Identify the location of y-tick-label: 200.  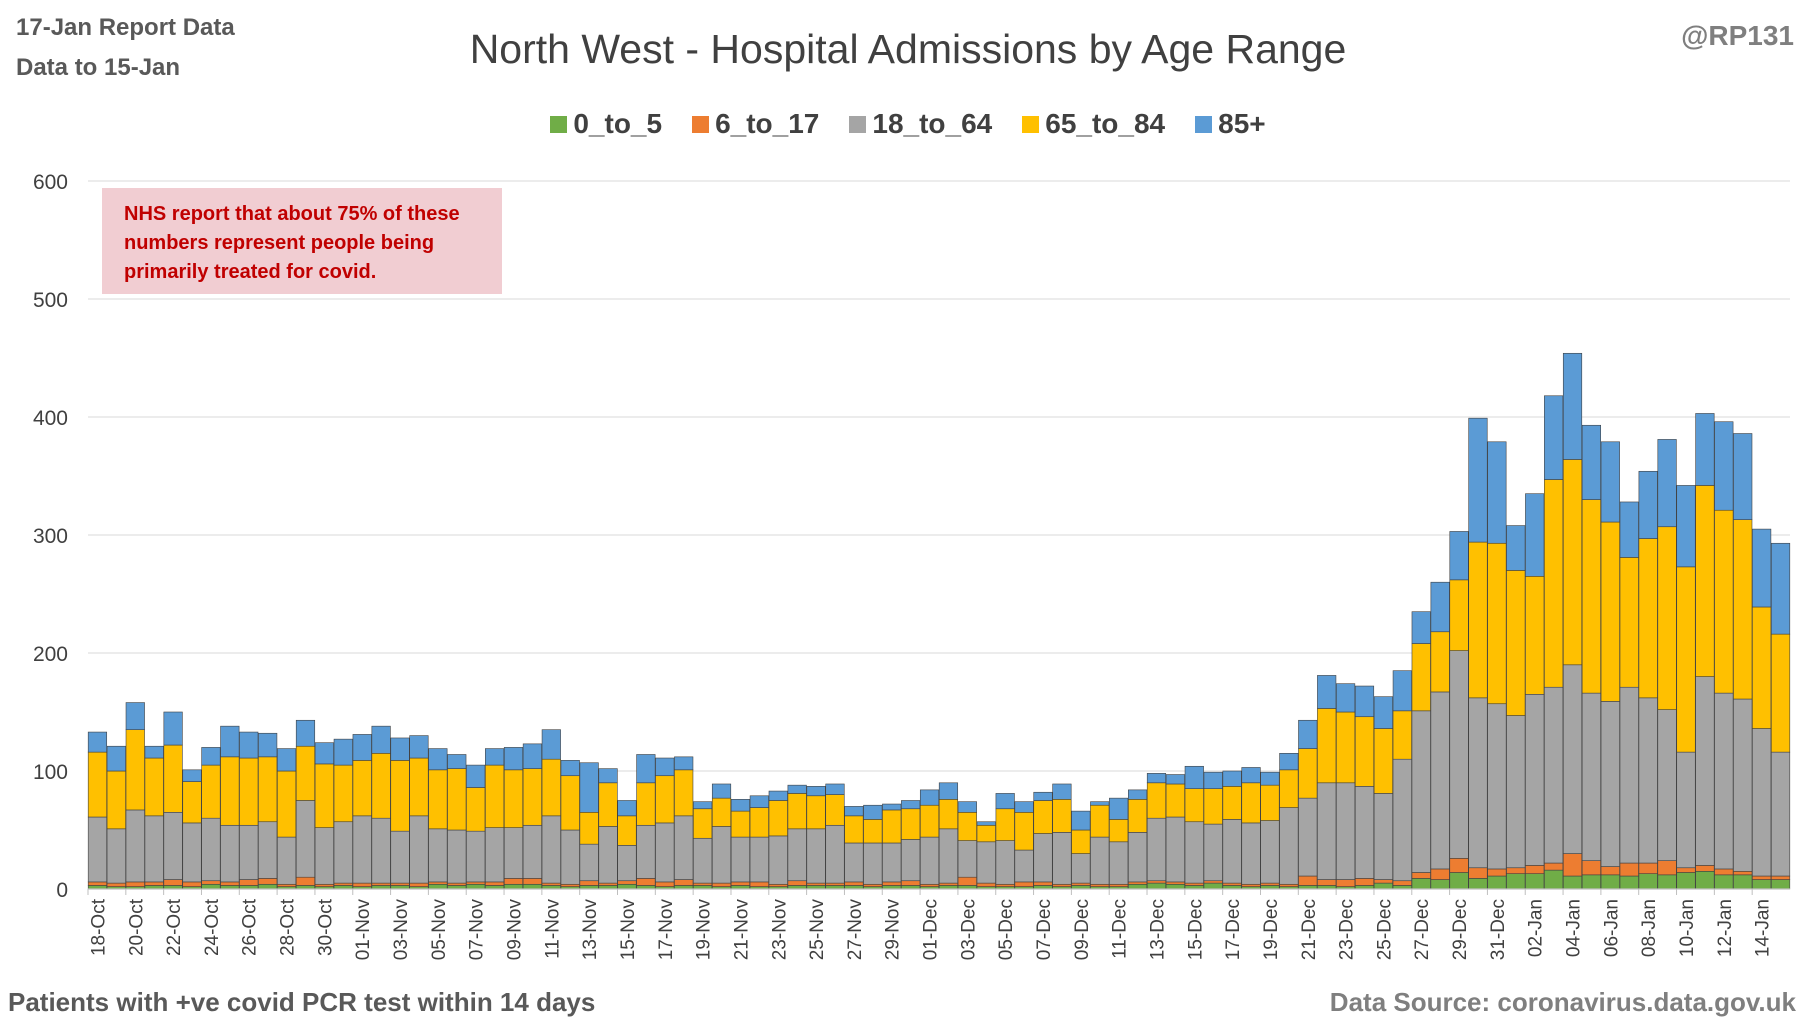
(50, 654).